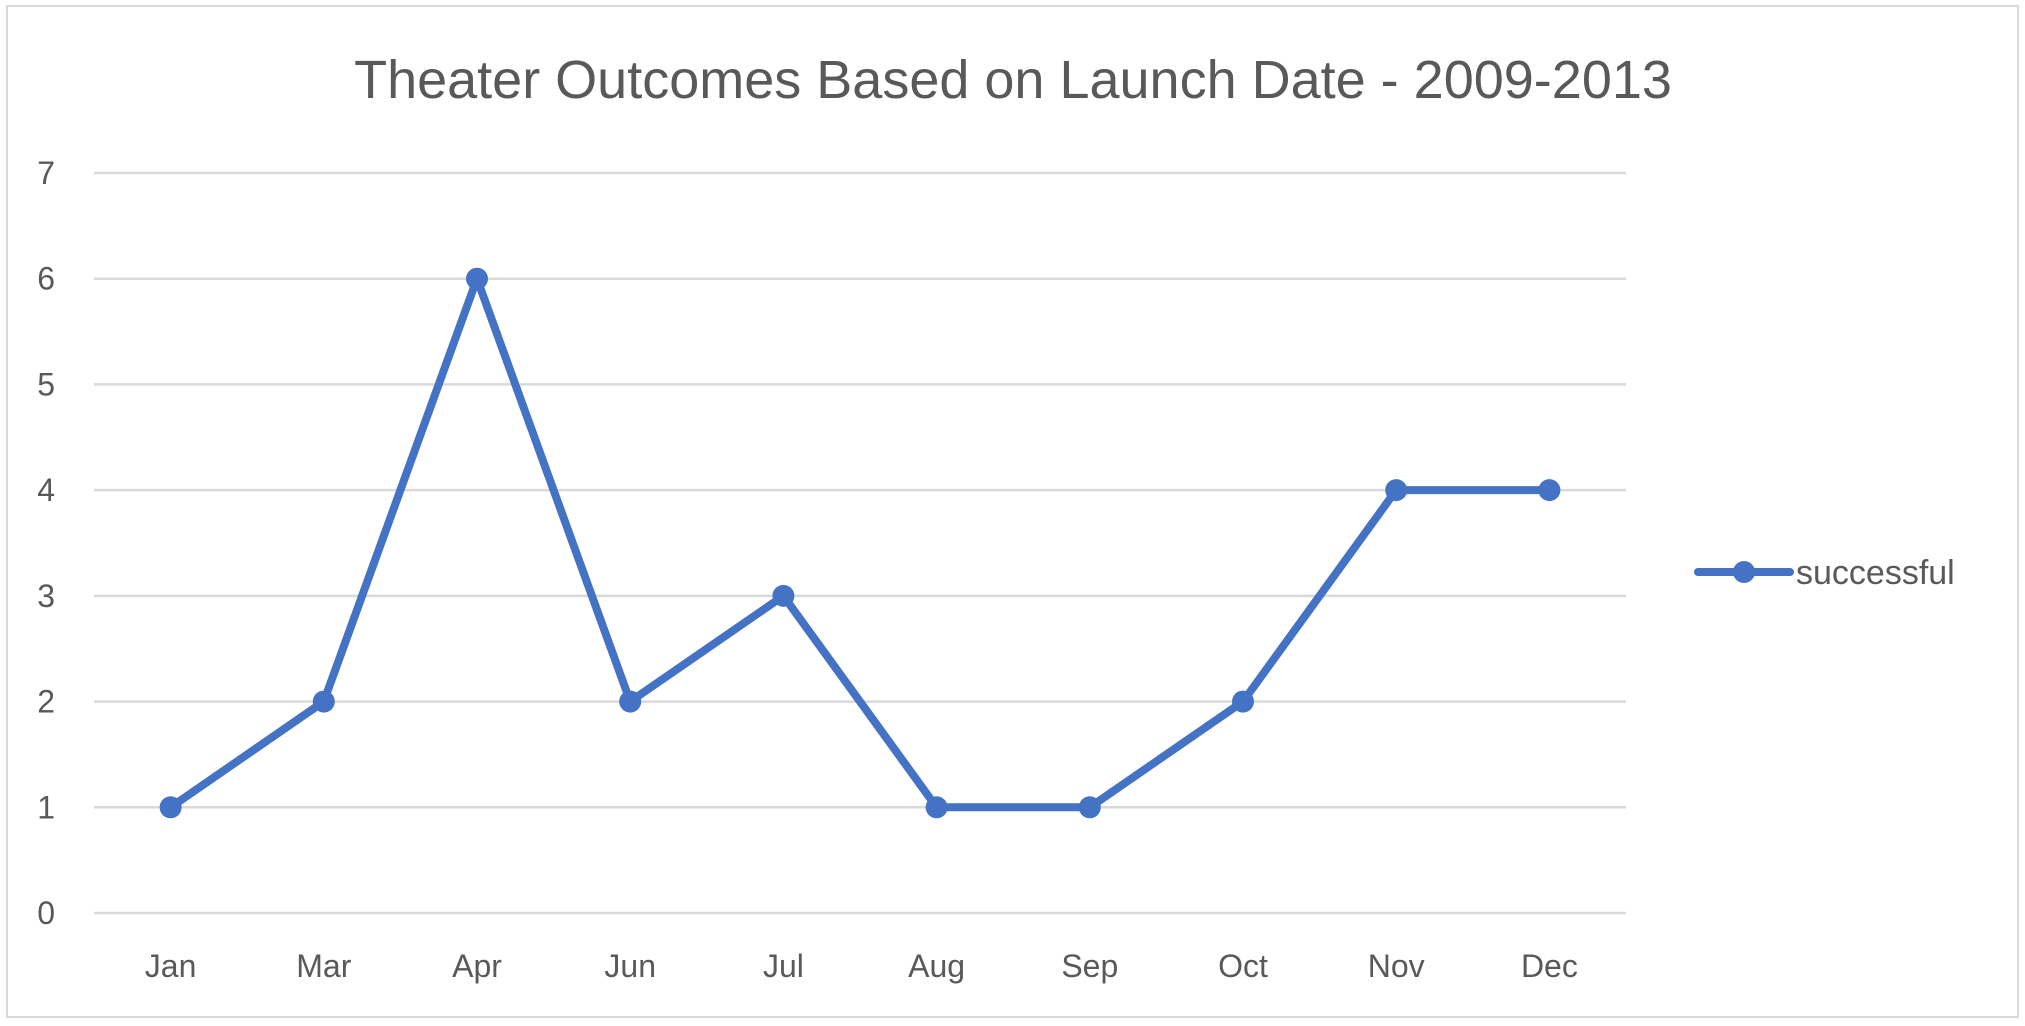 Image resolution: width=2025 pixels, height=1026 pixels. Describe the element at coordinates (46, 490) in the screenshot. I see `y-tick-label-4: 4` at that location.